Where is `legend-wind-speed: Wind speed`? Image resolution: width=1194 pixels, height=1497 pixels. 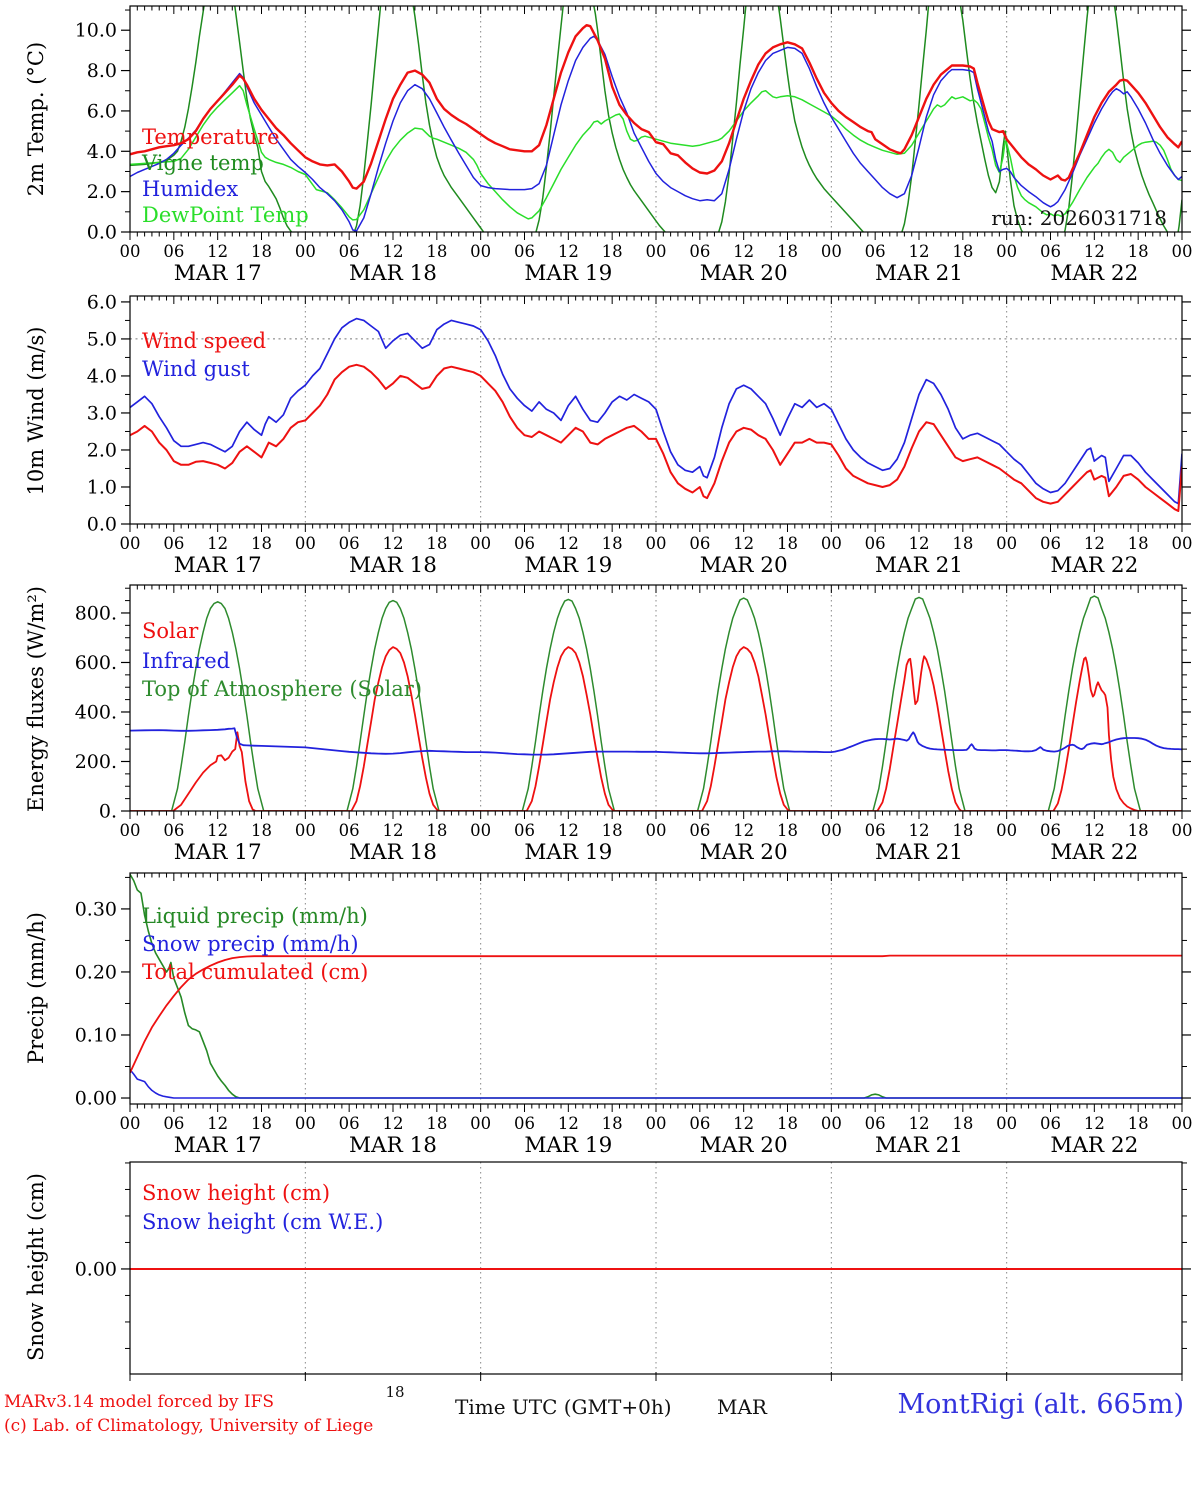
legend-wind-speed: Wind speed is located at coordinates (204, 341).